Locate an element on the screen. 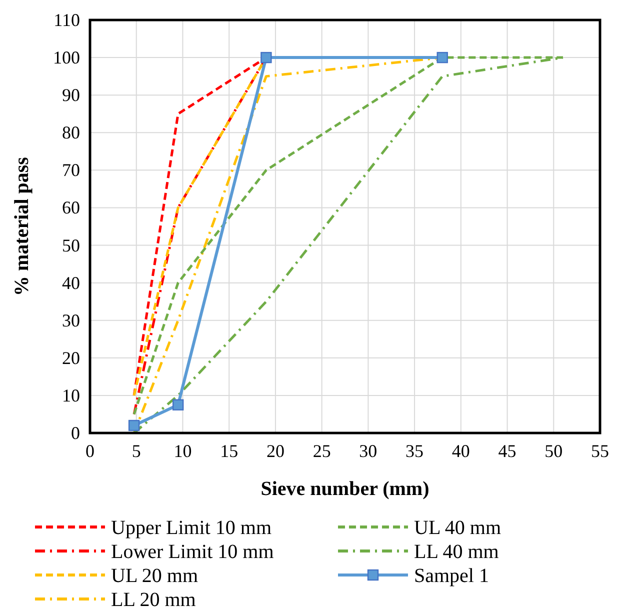 This screenshot has height=612, width=619. x-tick-label: 20 is located at coordinates (275, 451).